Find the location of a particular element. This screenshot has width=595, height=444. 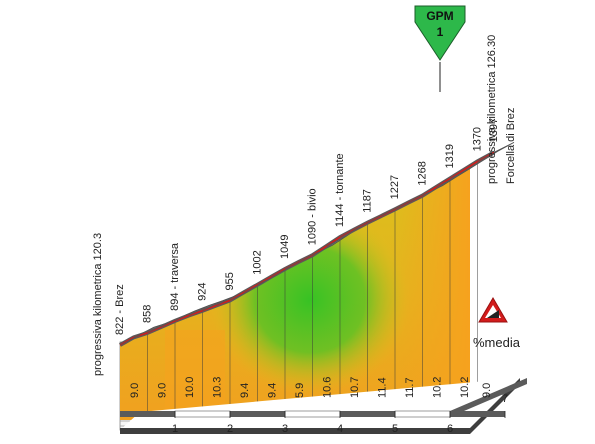

end-label-place: Forcella di Brez is located at coordinates (511, 146).